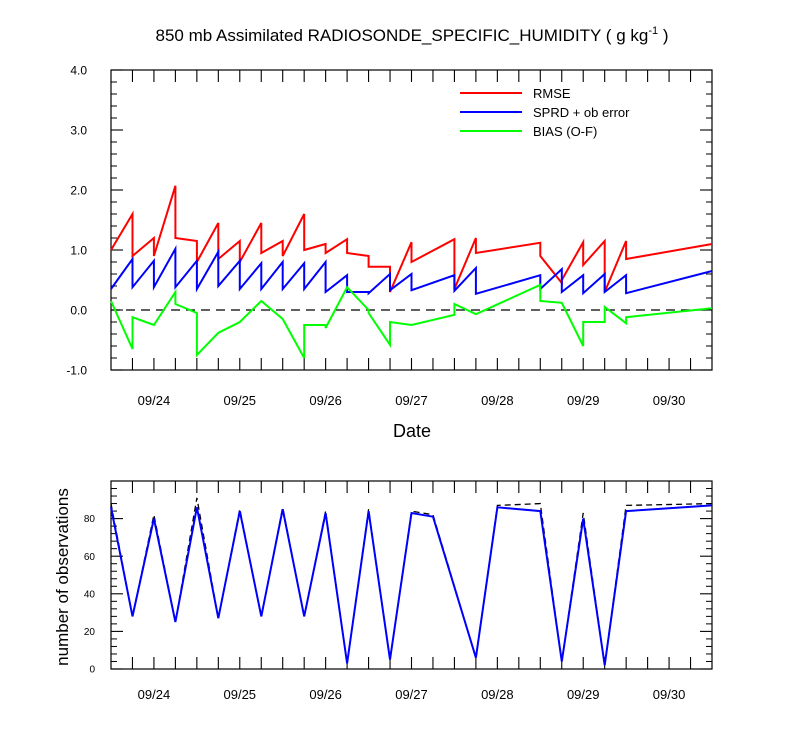 This screenshot has height=750, width=800. What do you see at coordinates (78, 250) in the screenshot?
I see `top-ytick-label: 1.0` at bounding box center [78, 250].